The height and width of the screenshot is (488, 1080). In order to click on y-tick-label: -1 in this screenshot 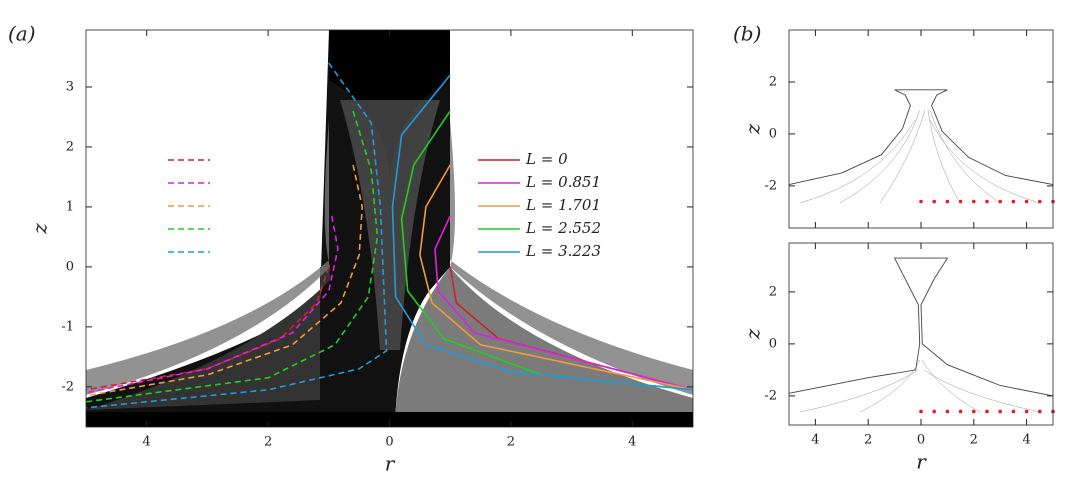, I will do `click(67, 326)`.